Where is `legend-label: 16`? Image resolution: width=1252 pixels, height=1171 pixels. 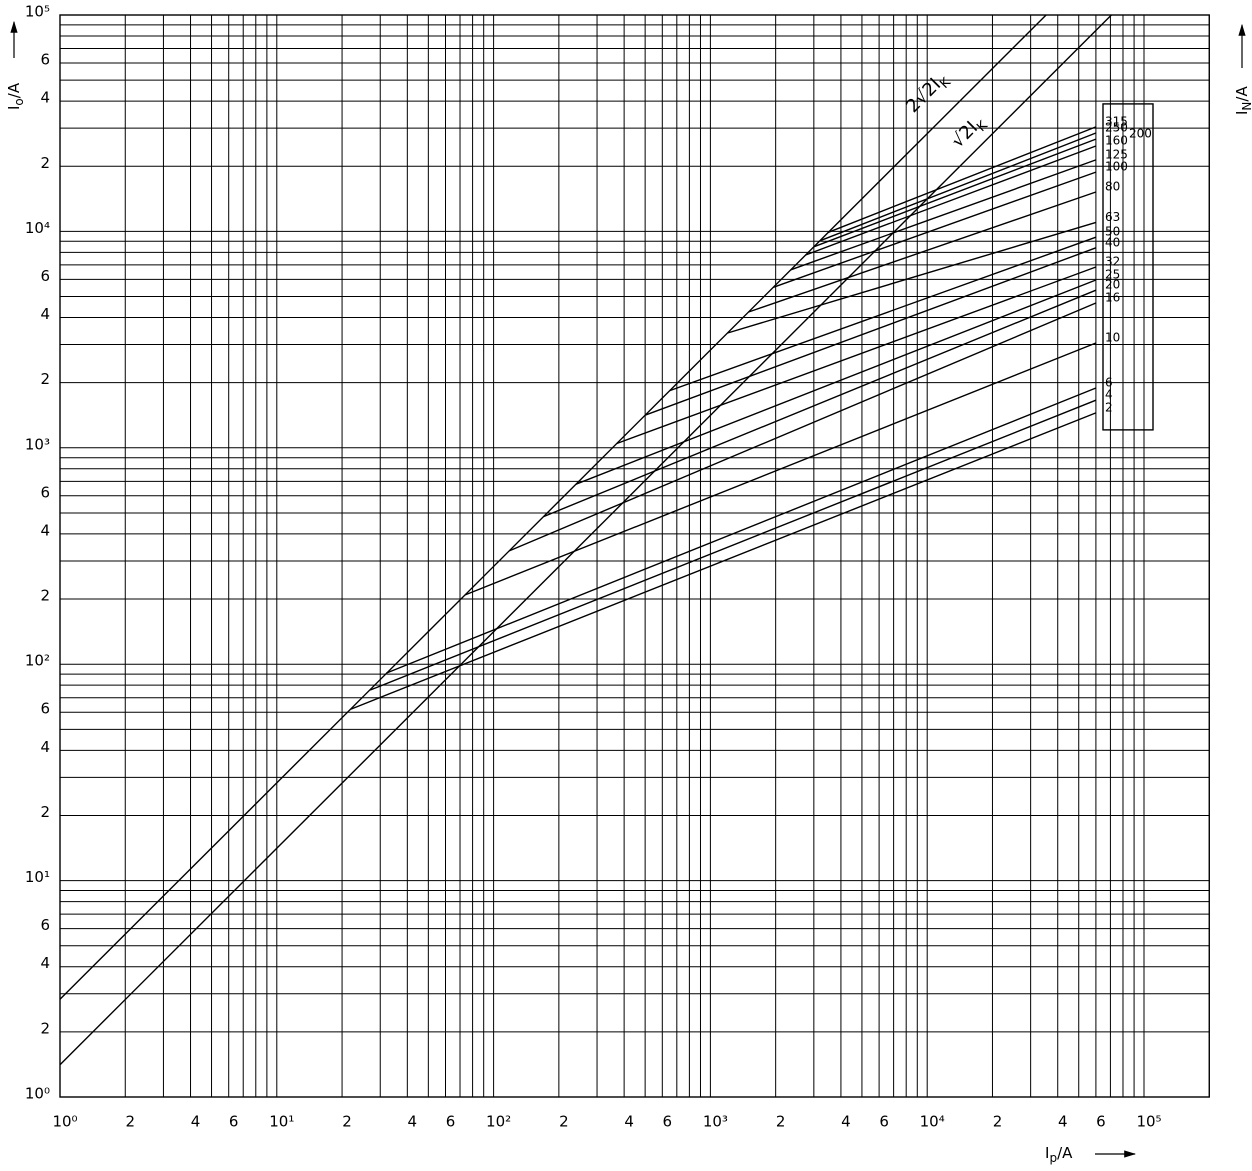 legend-label: 16 is located at coordinates (1112, 297).